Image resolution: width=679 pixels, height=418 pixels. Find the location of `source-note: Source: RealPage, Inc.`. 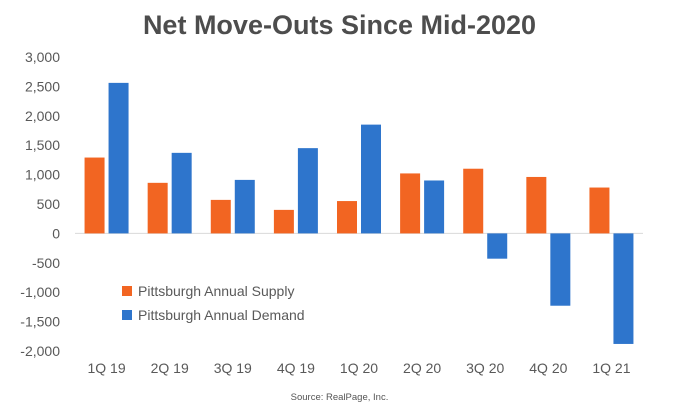

source-note: Source: RealPage, Inc. is located at coordinates (339, 397).